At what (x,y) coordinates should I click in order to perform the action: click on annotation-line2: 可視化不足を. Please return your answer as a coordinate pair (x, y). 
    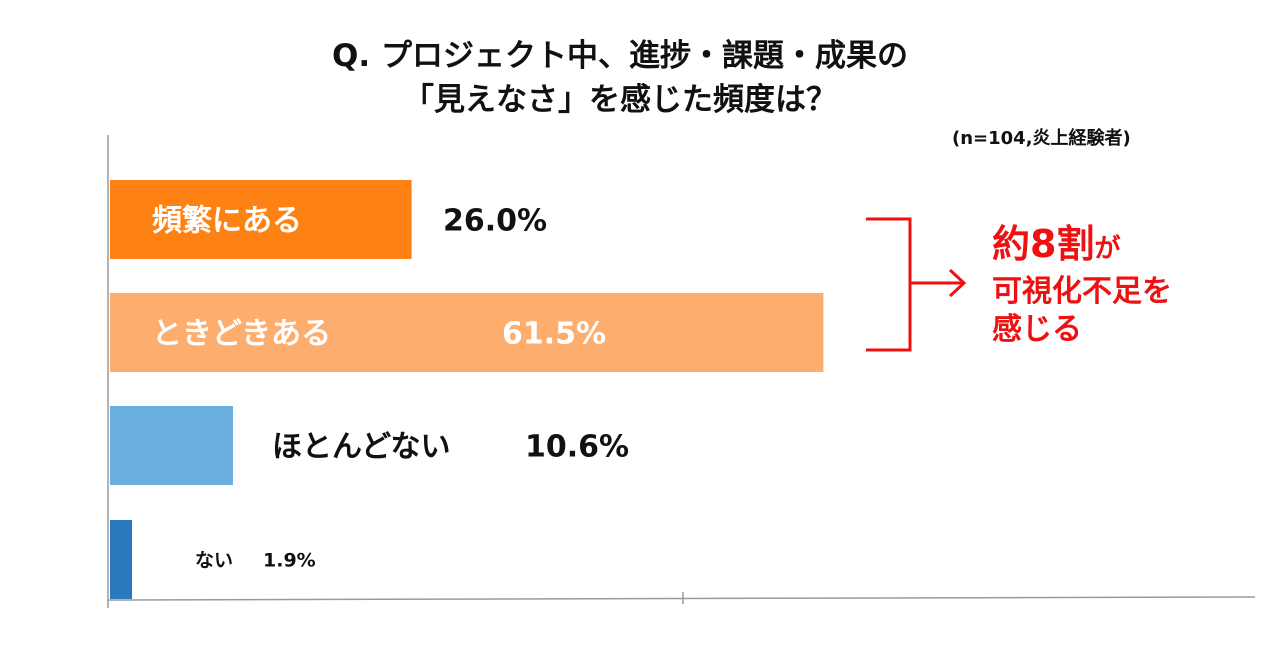
    Looking at the image, I should click on (1082, 291).